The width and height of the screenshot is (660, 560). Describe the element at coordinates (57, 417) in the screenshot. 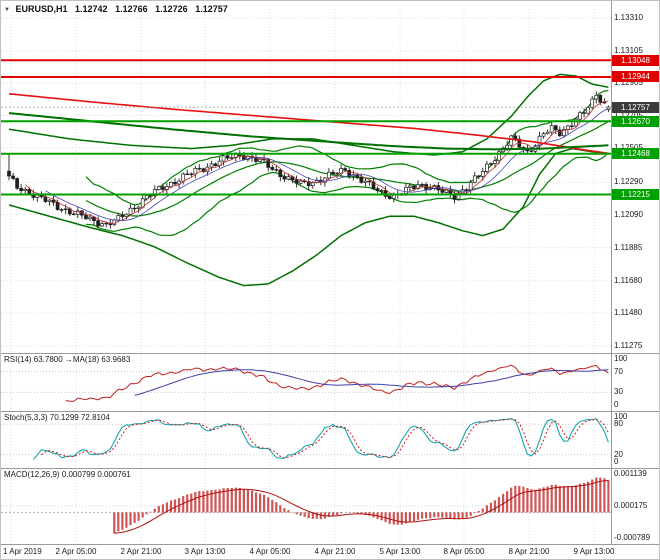

I see `stoch-indicator-label: Stoch(5,3,3) 70.1299 72.8104` at that location.